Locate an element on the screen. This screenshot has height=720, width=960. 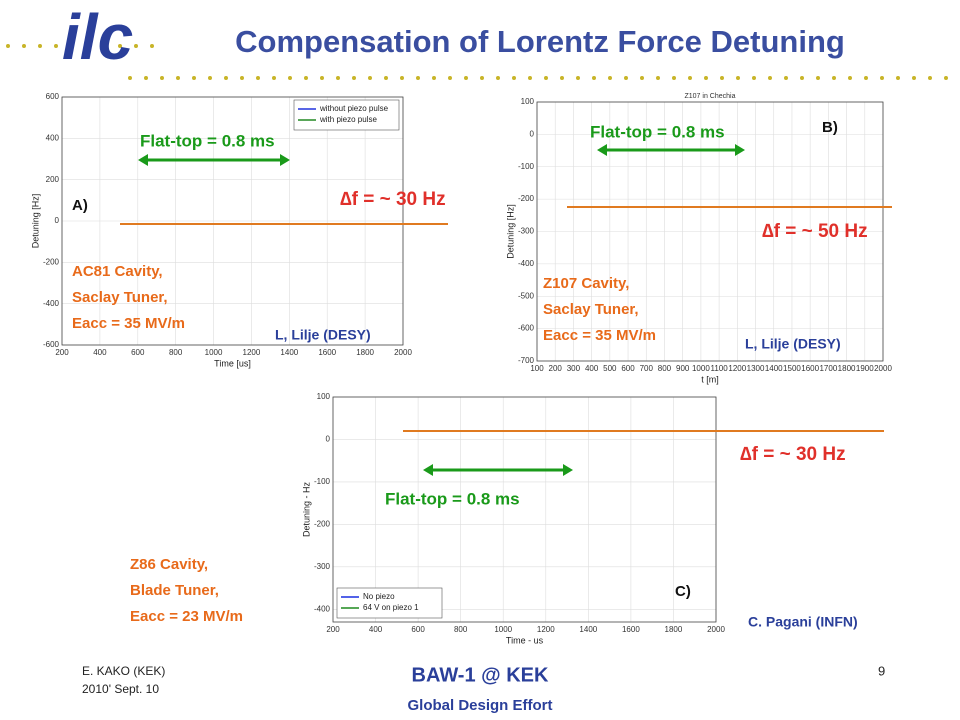
x-tick-label: 100 is located at coordinates (537, 368).